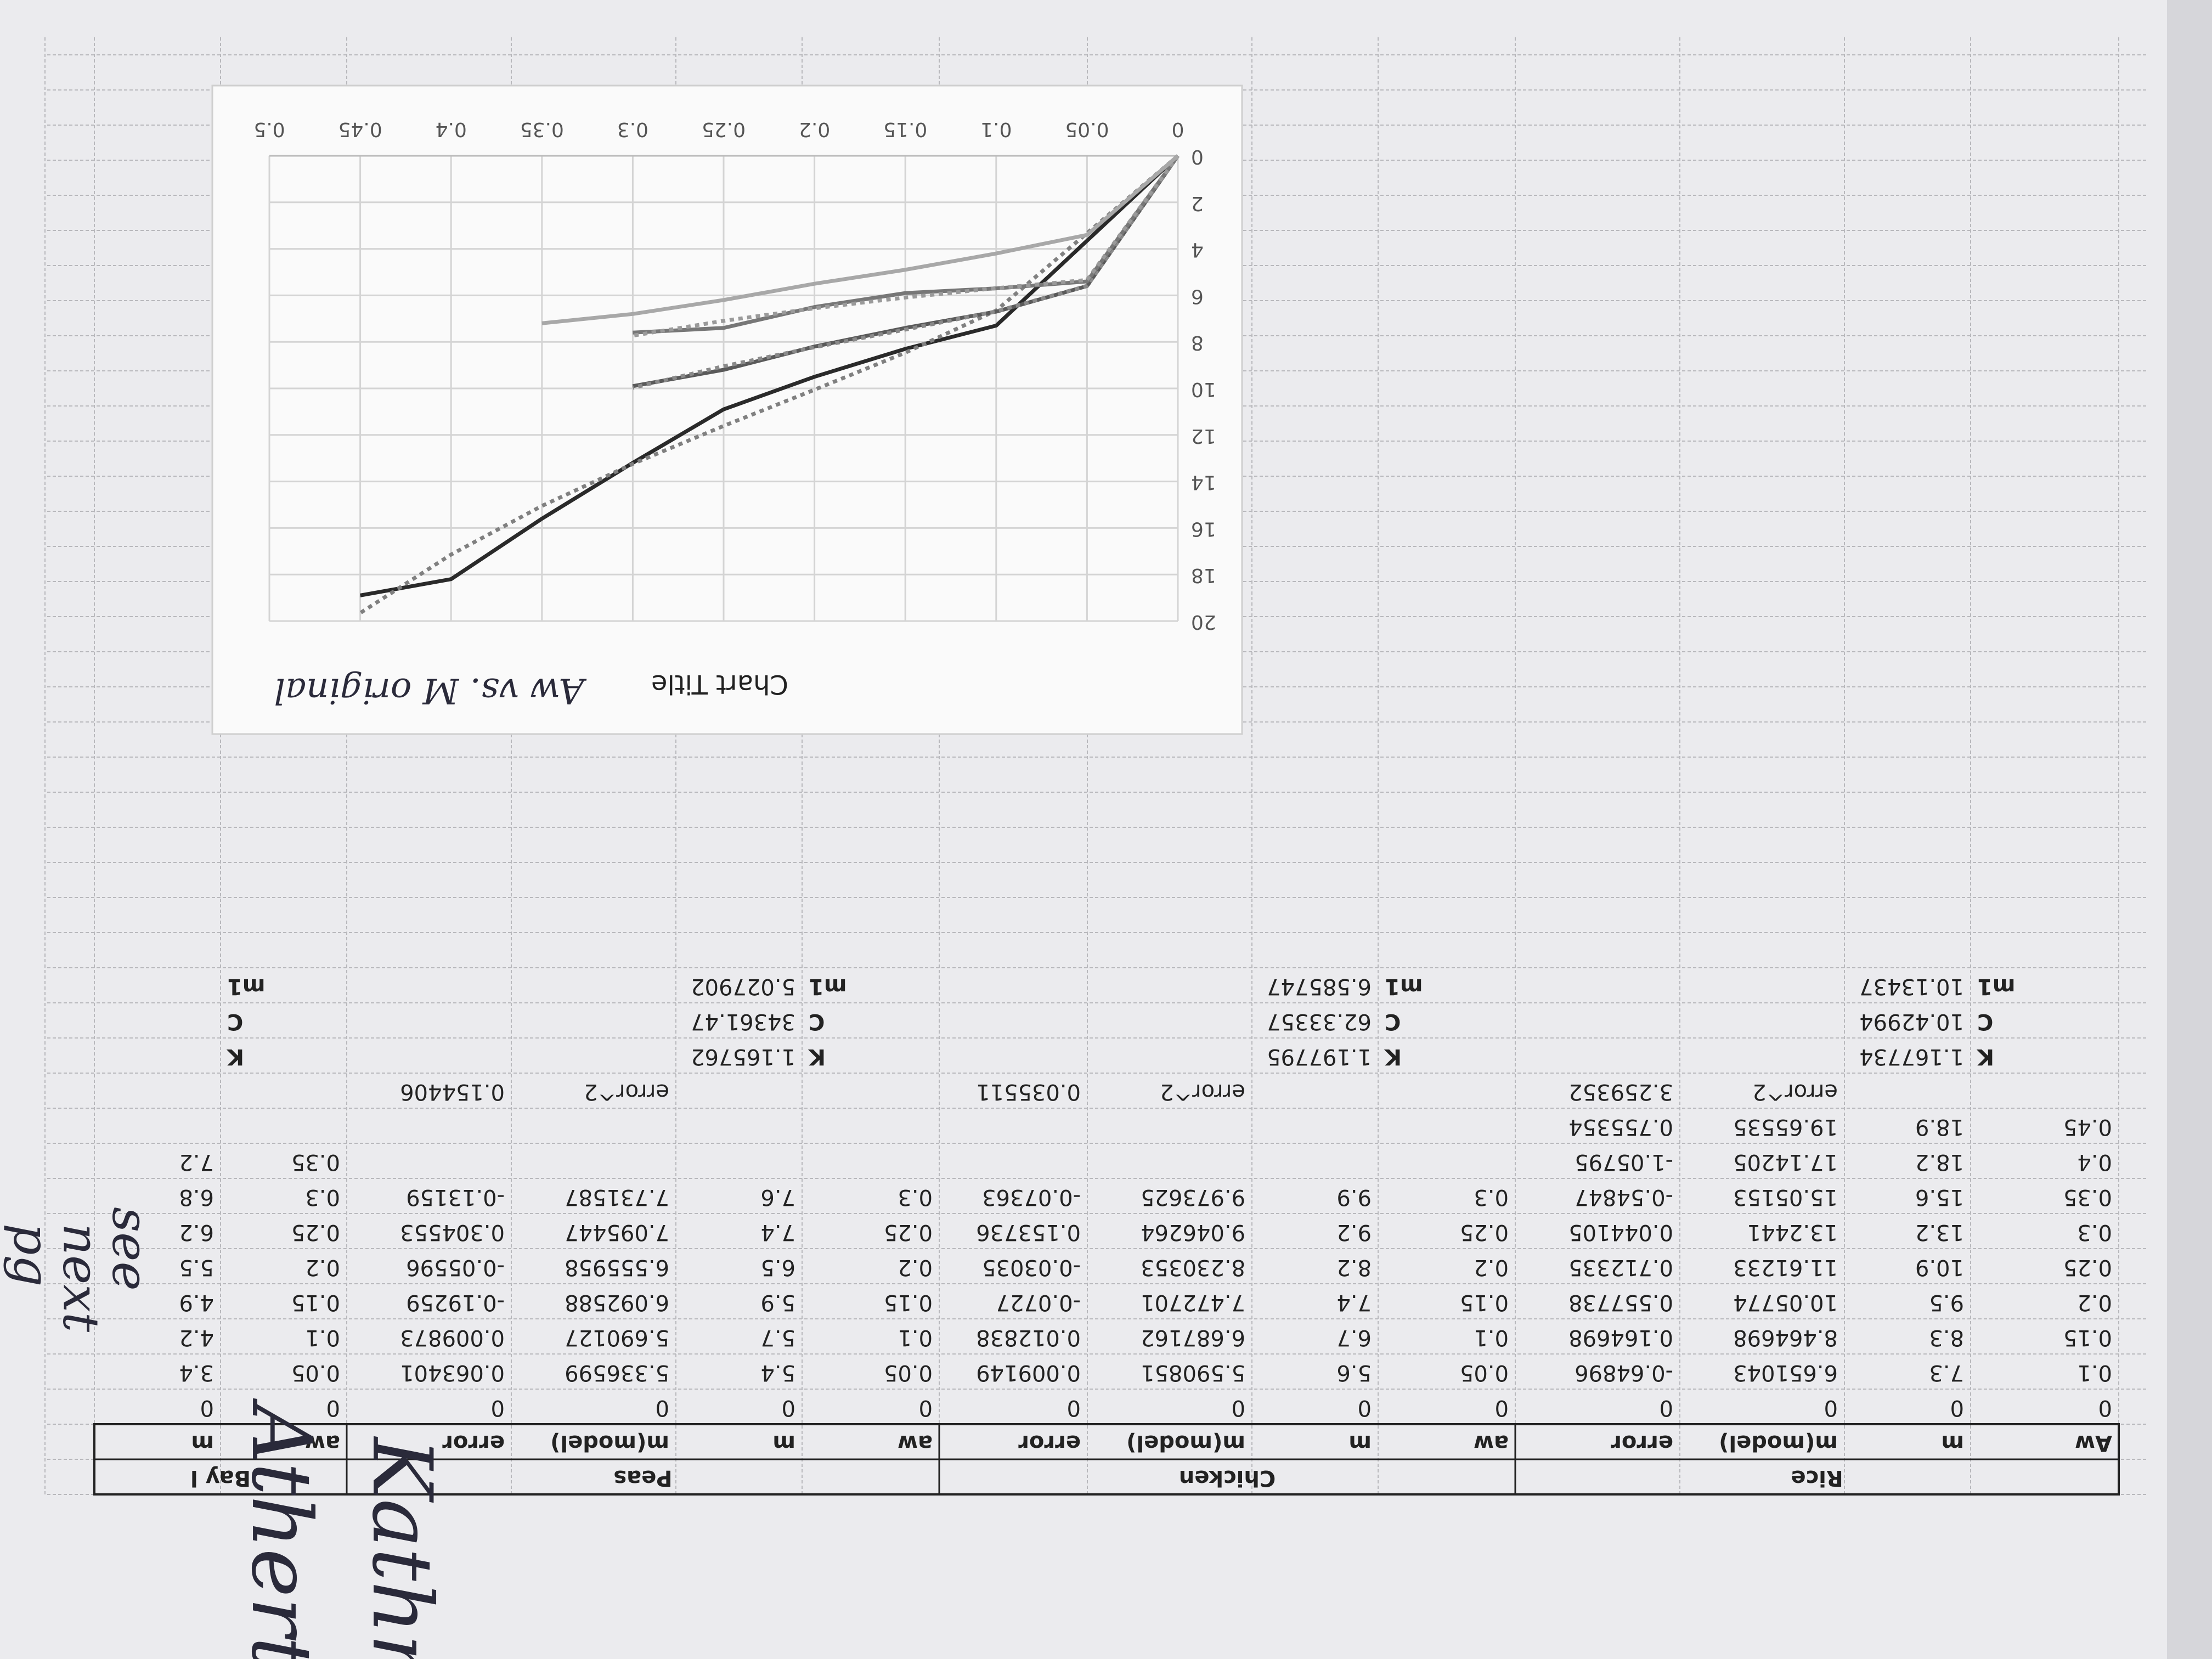 Image resolution: width=2212 pixels, height=1659 pixels. I want to click on cell-value: 0.25, so click(1485, 1232).